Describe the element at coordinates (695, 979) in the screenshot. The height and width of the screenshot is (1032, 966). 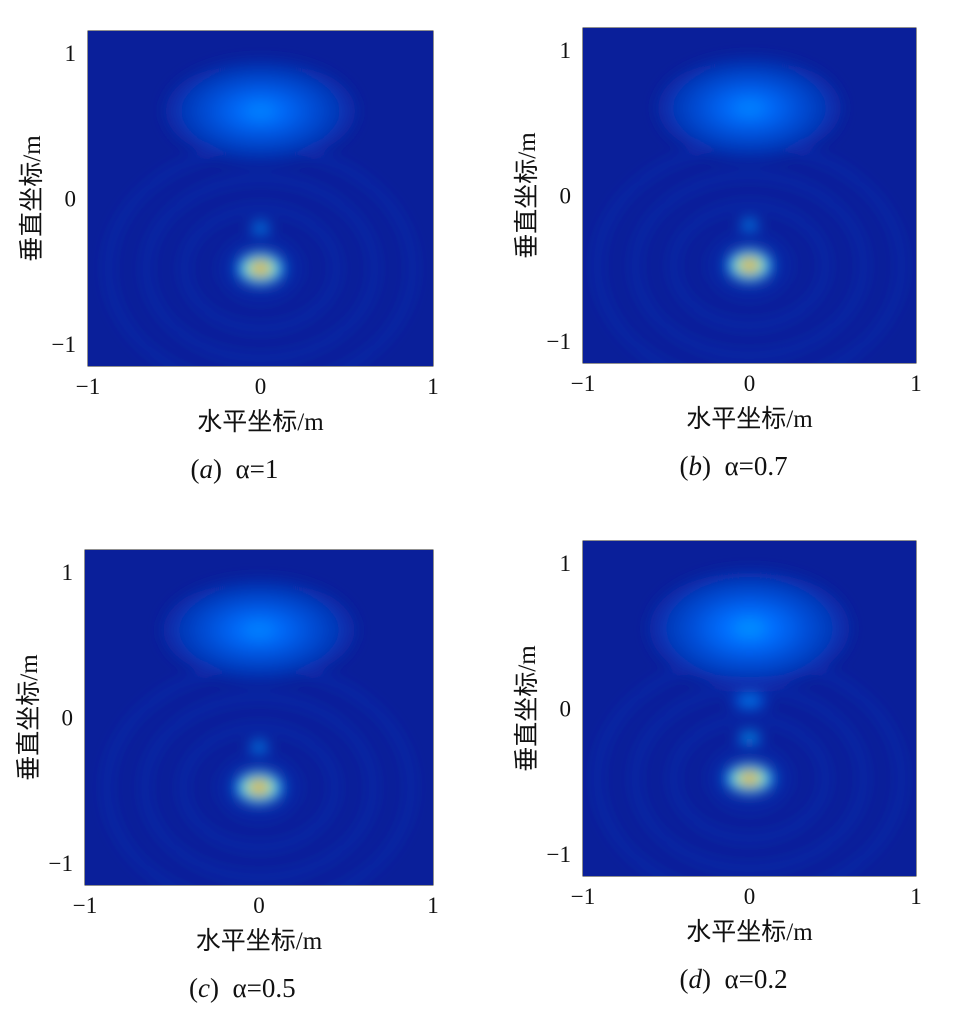
I see `caption-letter: (d)` at that location.